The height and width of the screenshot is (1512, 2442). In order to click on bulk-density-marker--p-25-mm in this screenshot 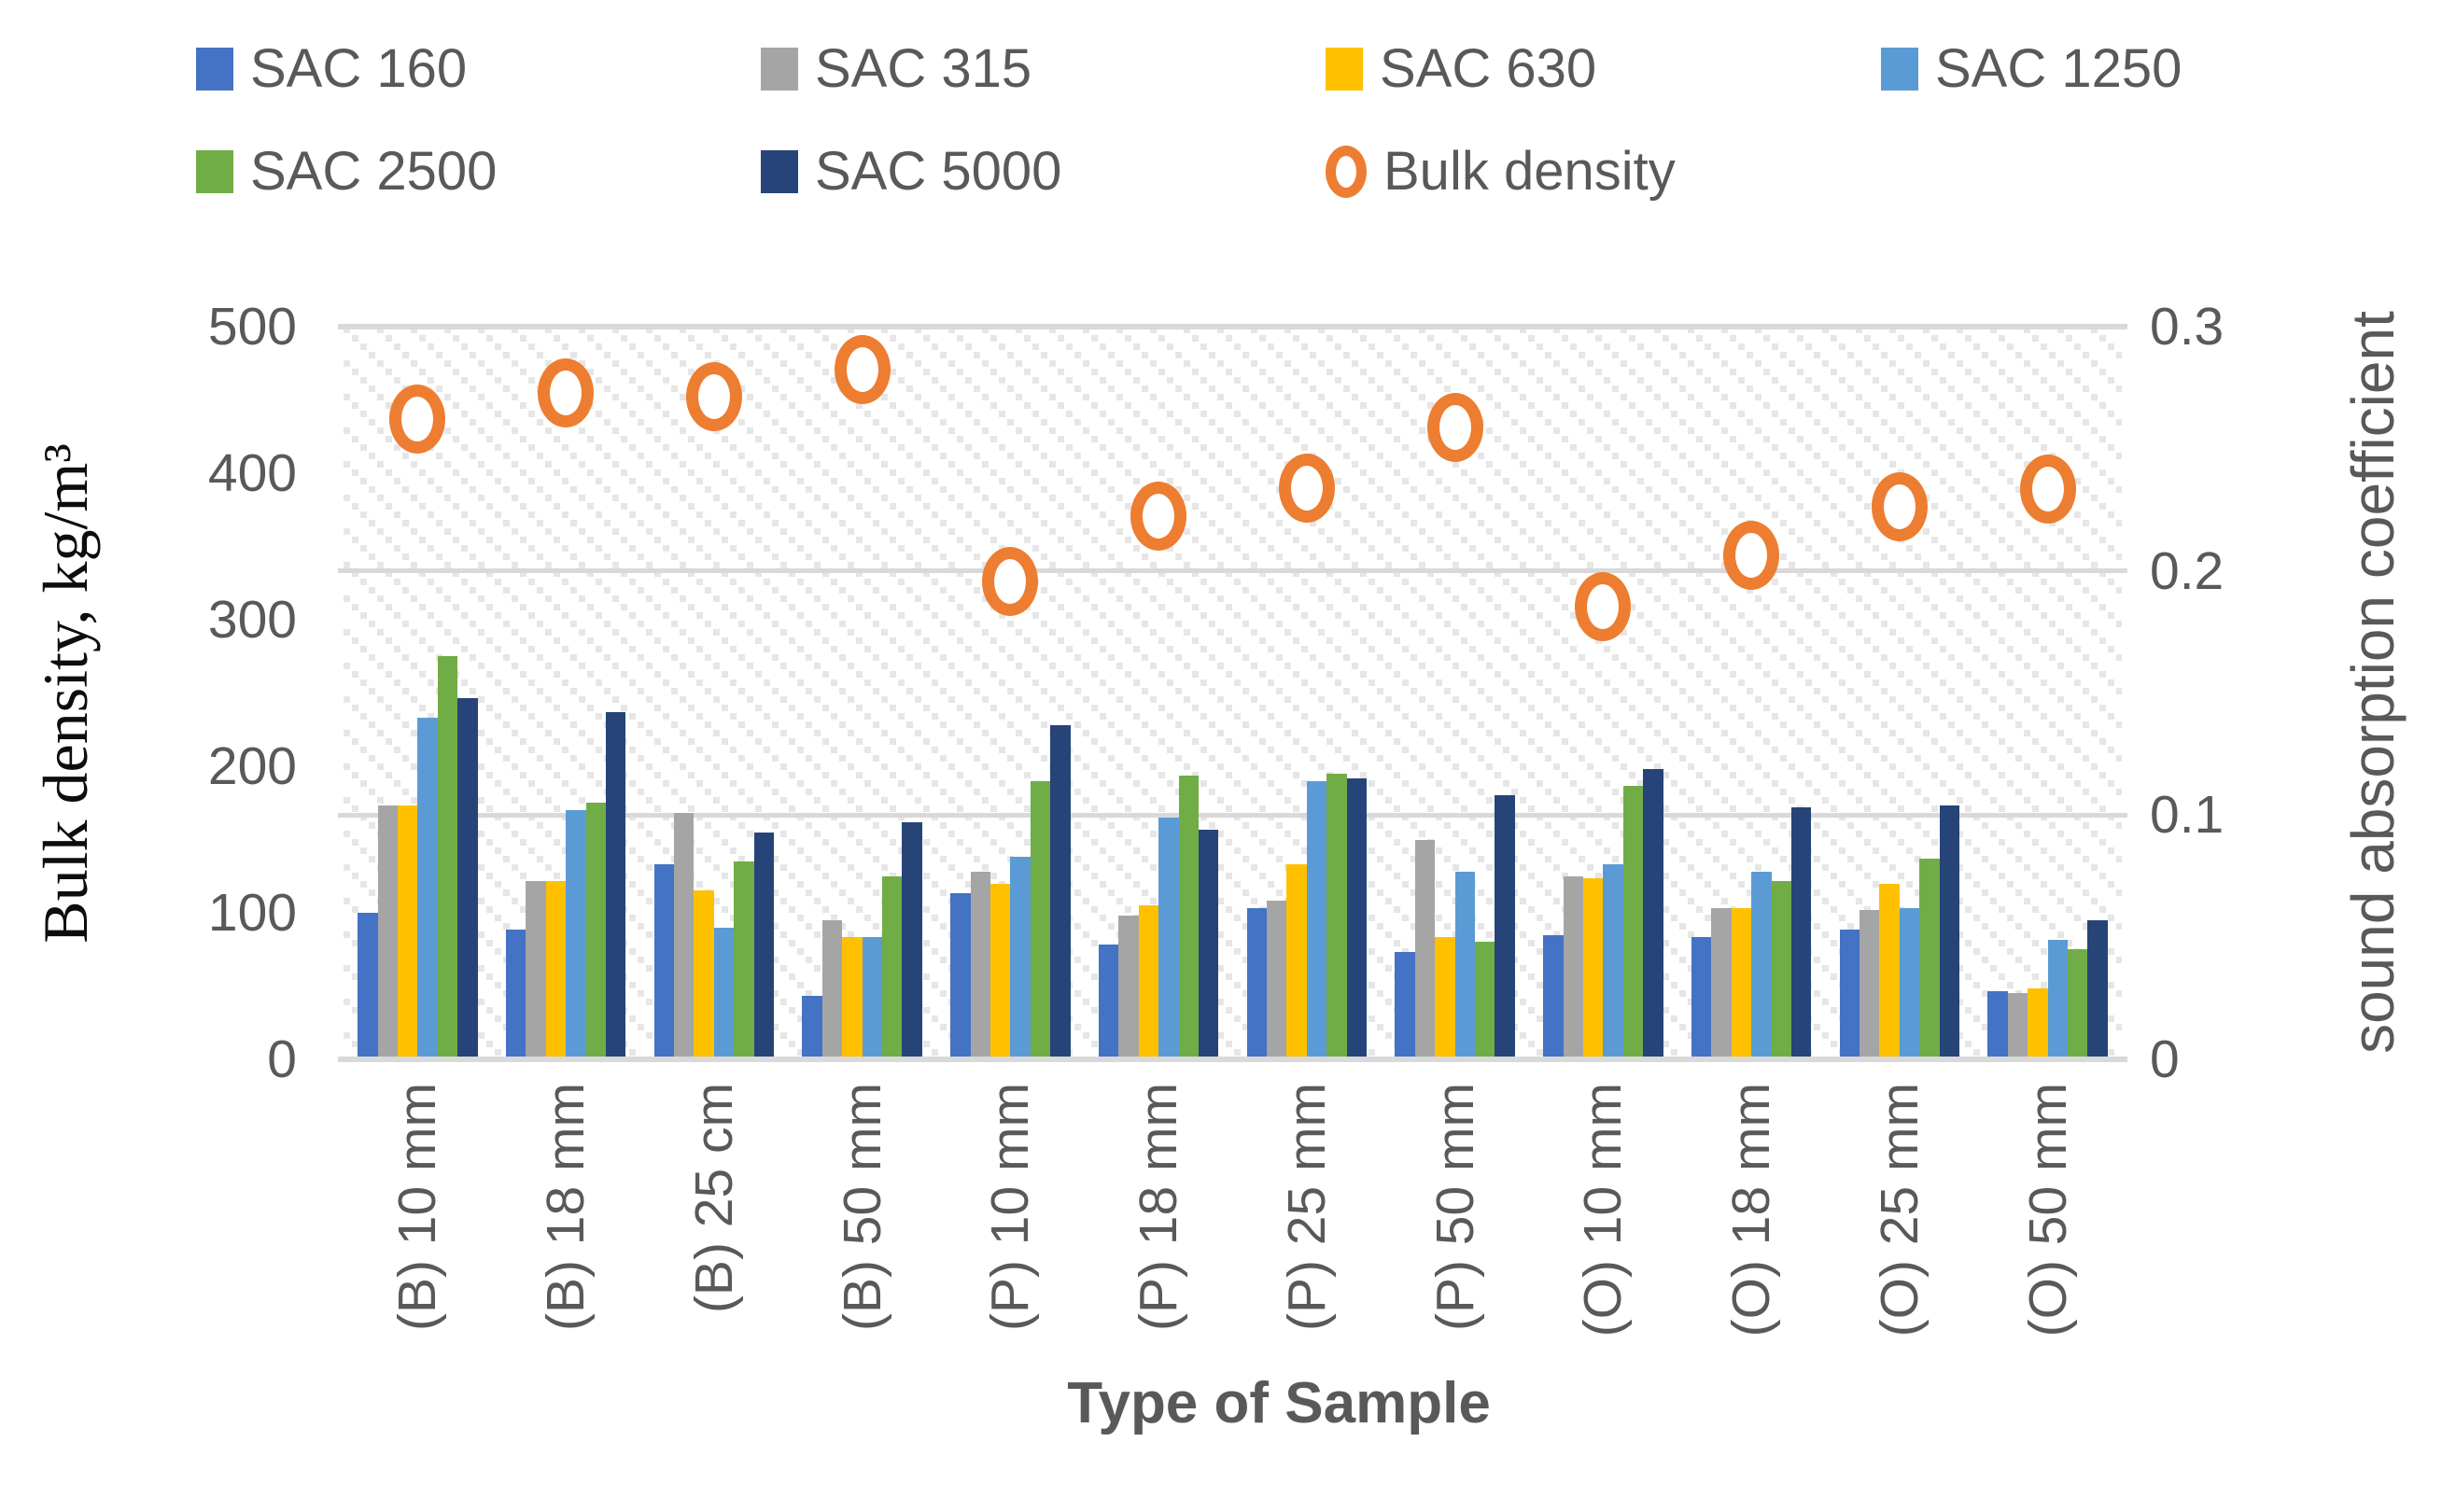, I will do `click(1306, 488)`.